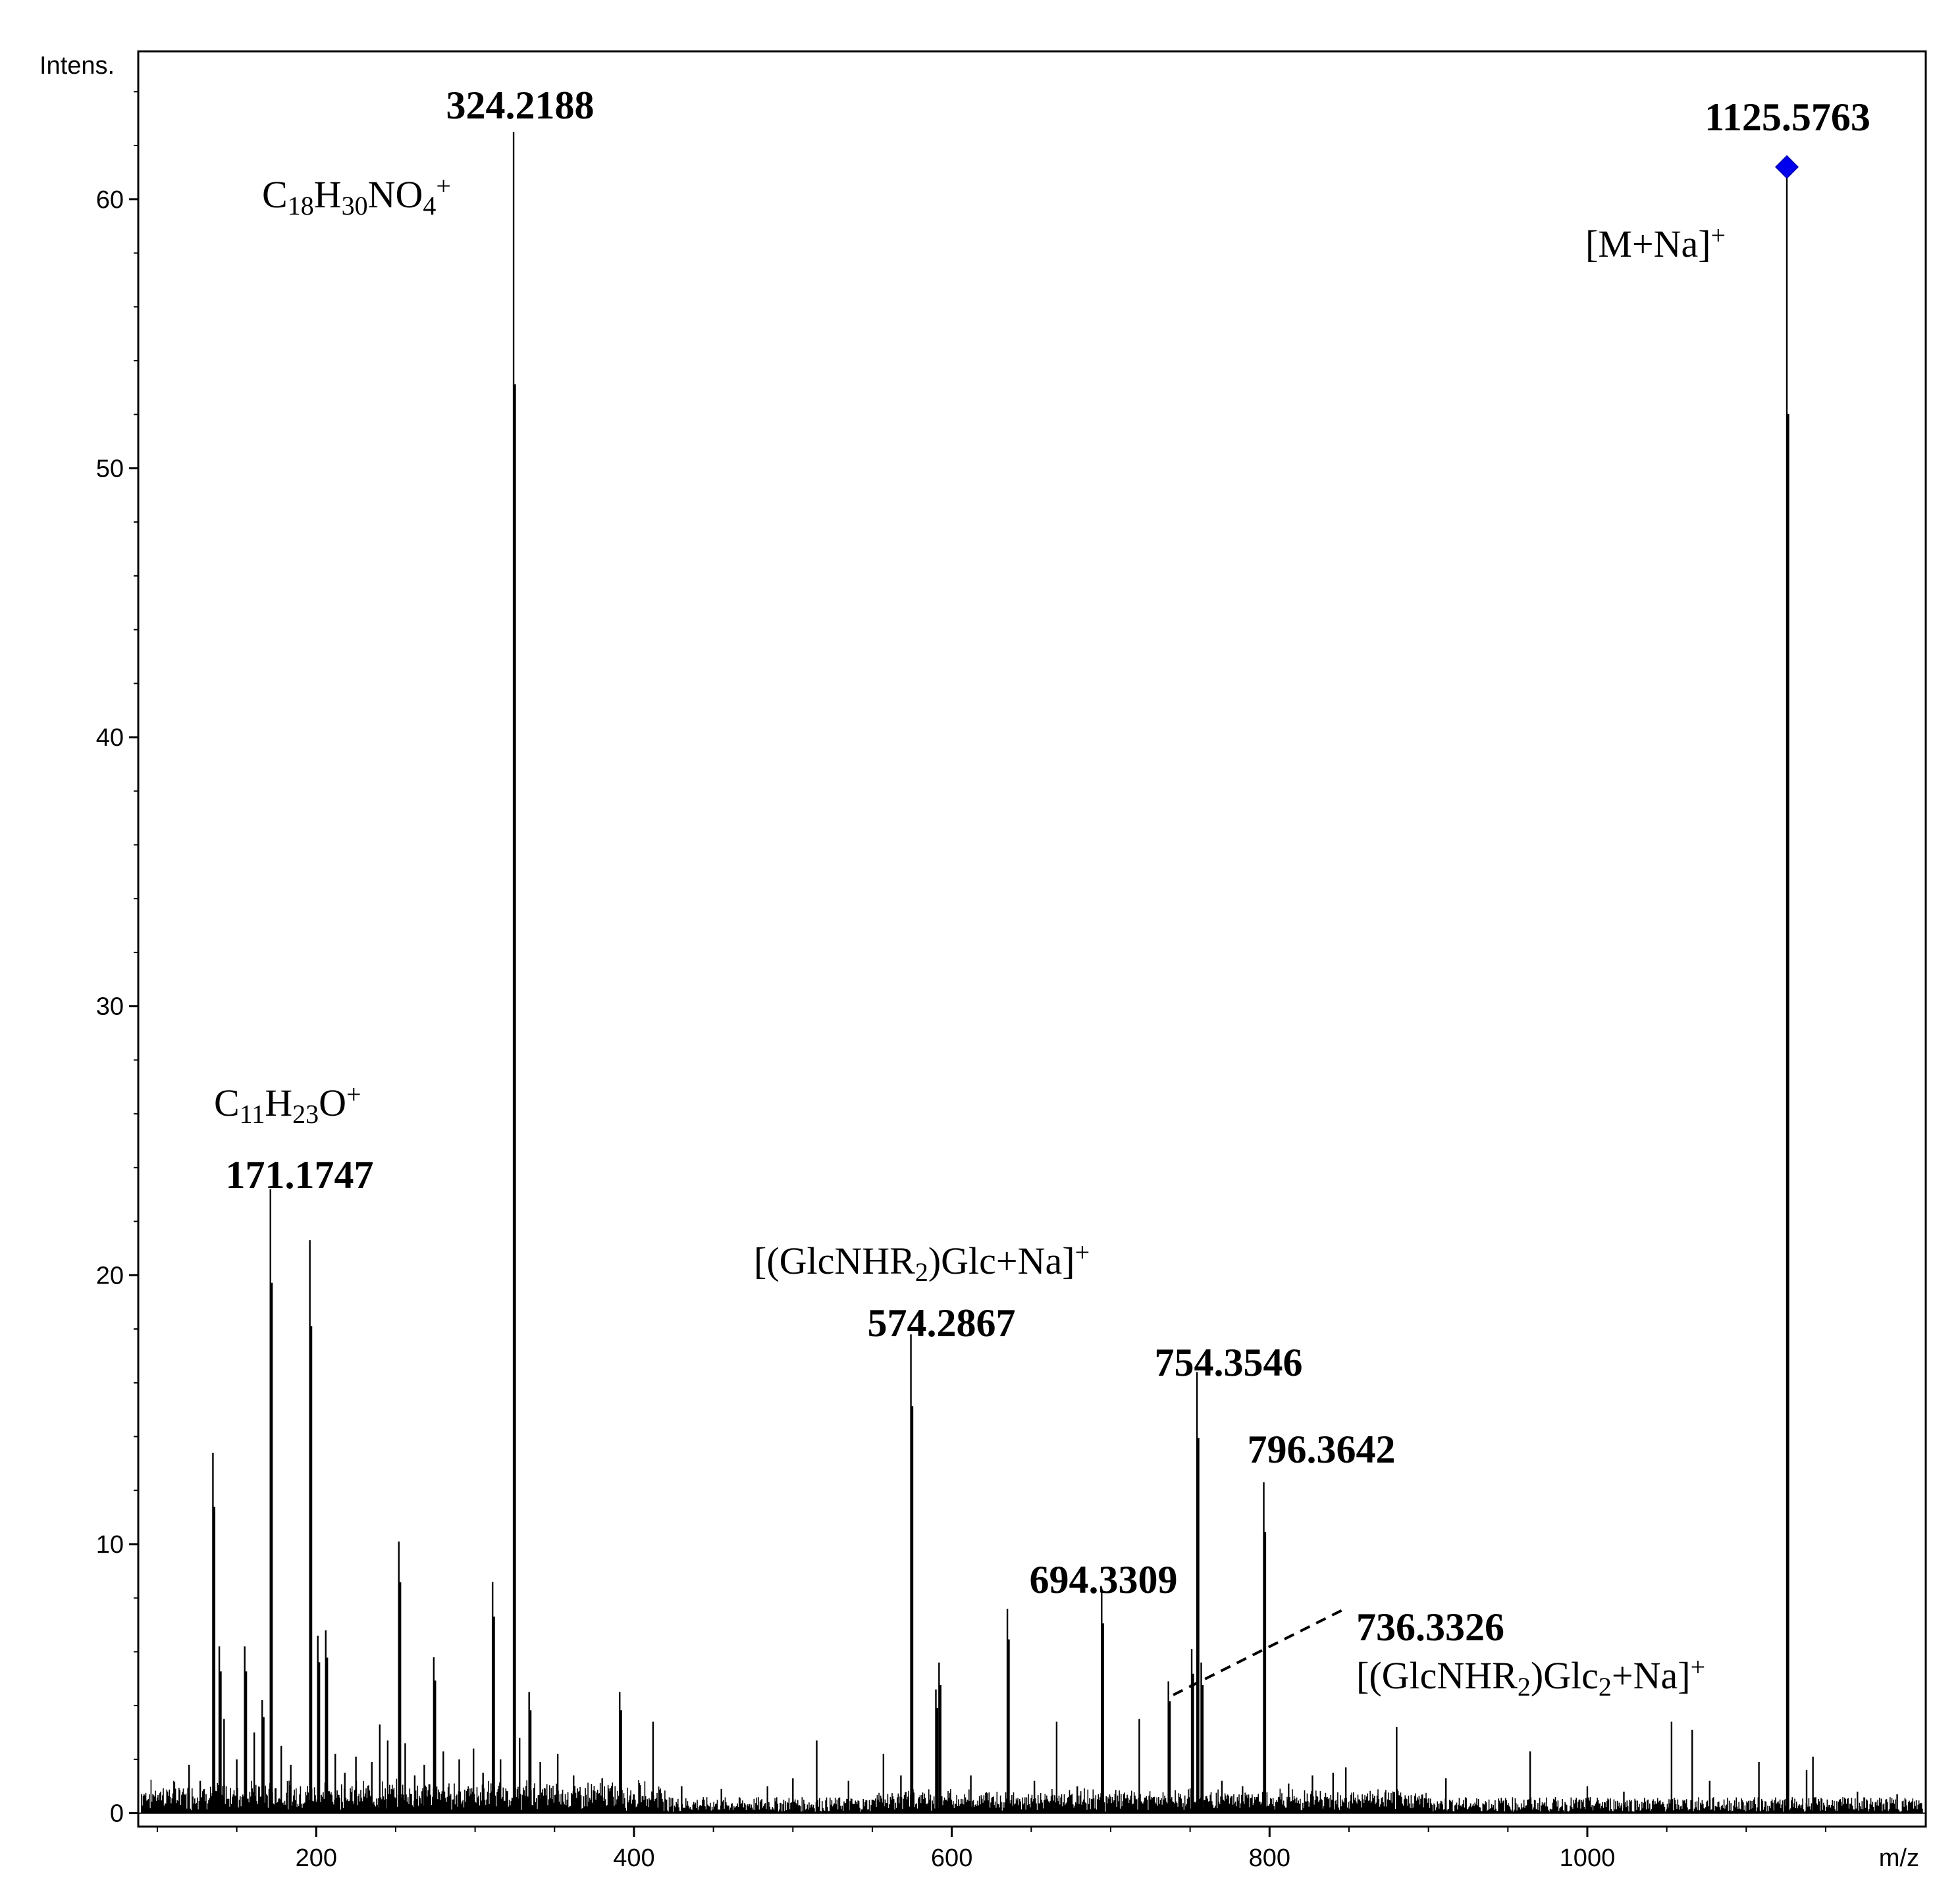  What do you see at coordinates (922, 1262) in the screenshot?
I see `ion-formula-label: [(GlcNHR2)Glc+Na]+` at bounding box center [922, 1262].